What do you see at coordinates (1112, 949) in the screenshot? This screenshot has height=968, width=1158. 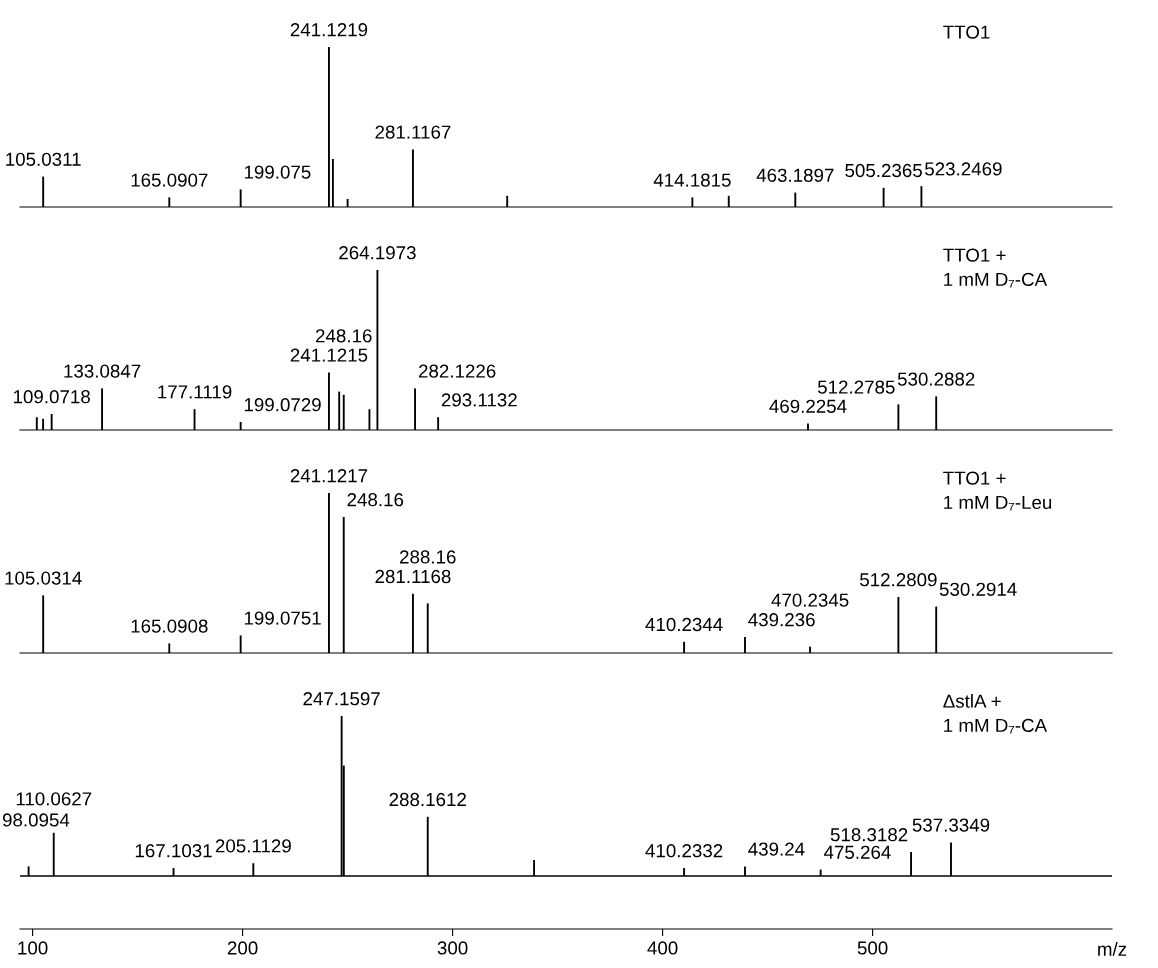 I see `x-axis-title: m/z` at bounding box center [1112, 949].